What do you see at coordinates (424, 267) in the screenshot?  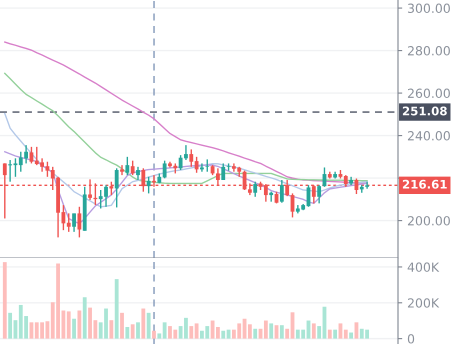 I see `y-tick-label: 400K` at bounding box center [424, 267].